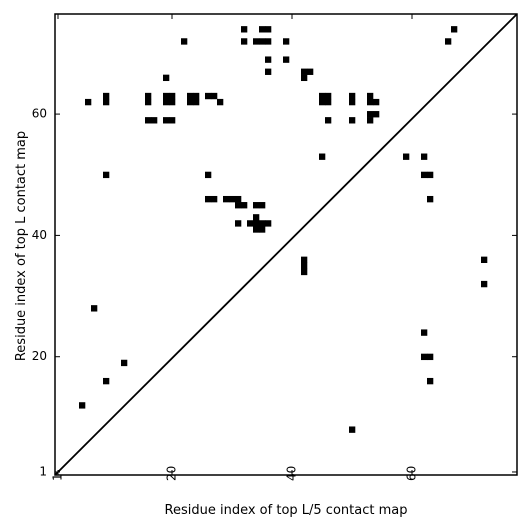 The height and width of the screenshot is (531, 531). What do you see at coordinates (43, 471) in the screenshot?
I see `y-tick-label: 1` at bounding box center [43, 471].